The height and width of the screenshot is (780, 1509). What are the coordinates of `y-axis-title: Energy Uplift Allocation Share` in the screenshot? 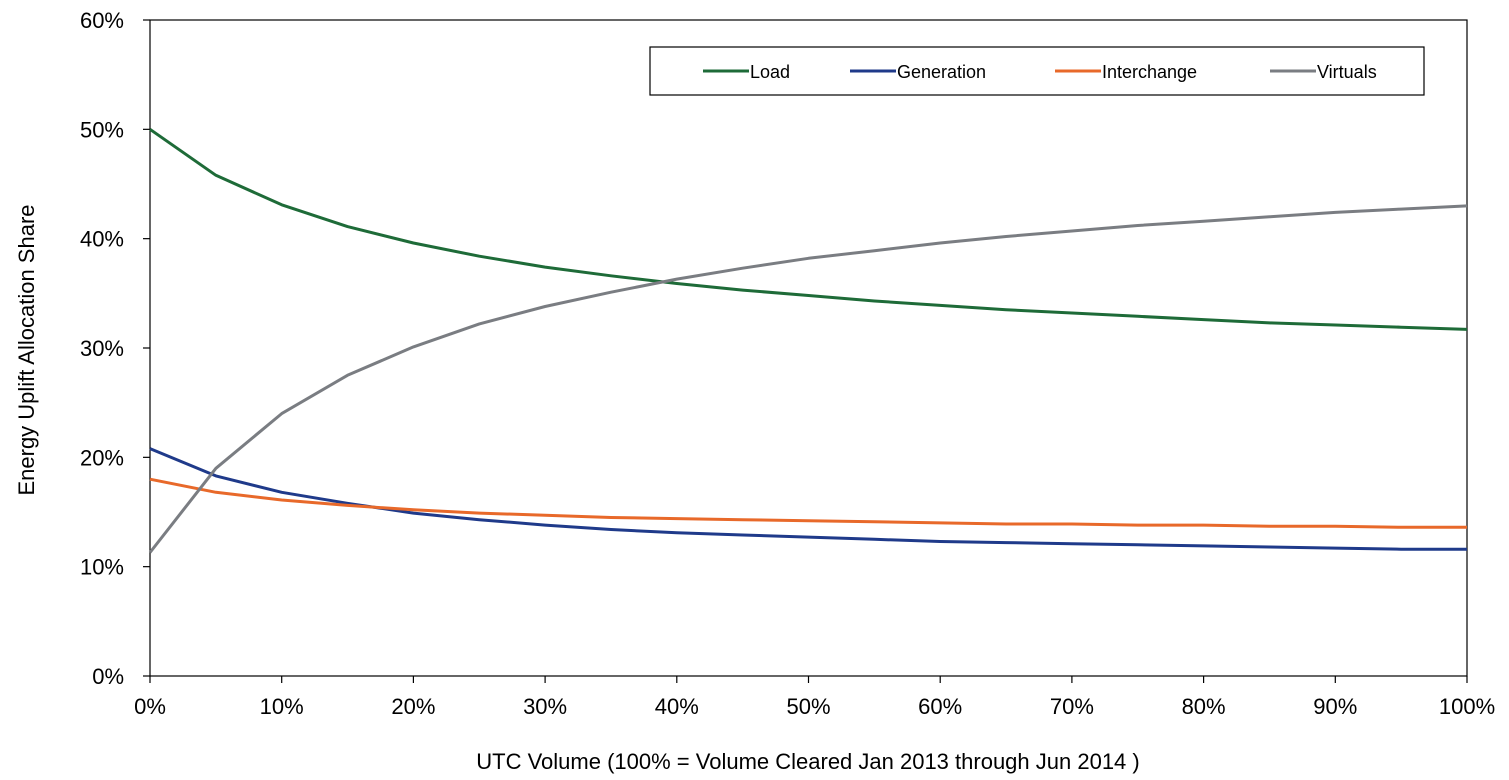 It's located at (26, 349).